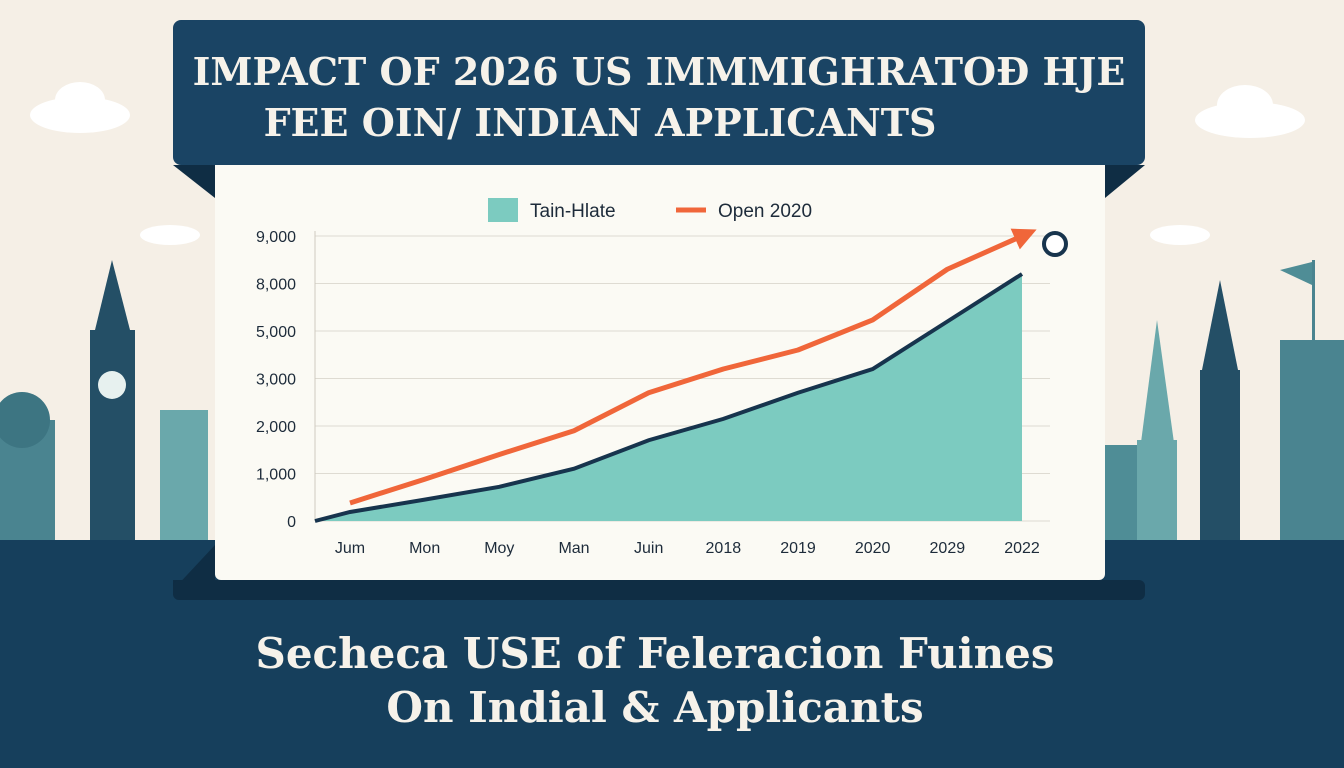 The image size is (1344, 768). What do you see at coordinates (276, 332) in the screenshot?
I see `y-tick-label: 5,000` at bounding box center [276, 332].